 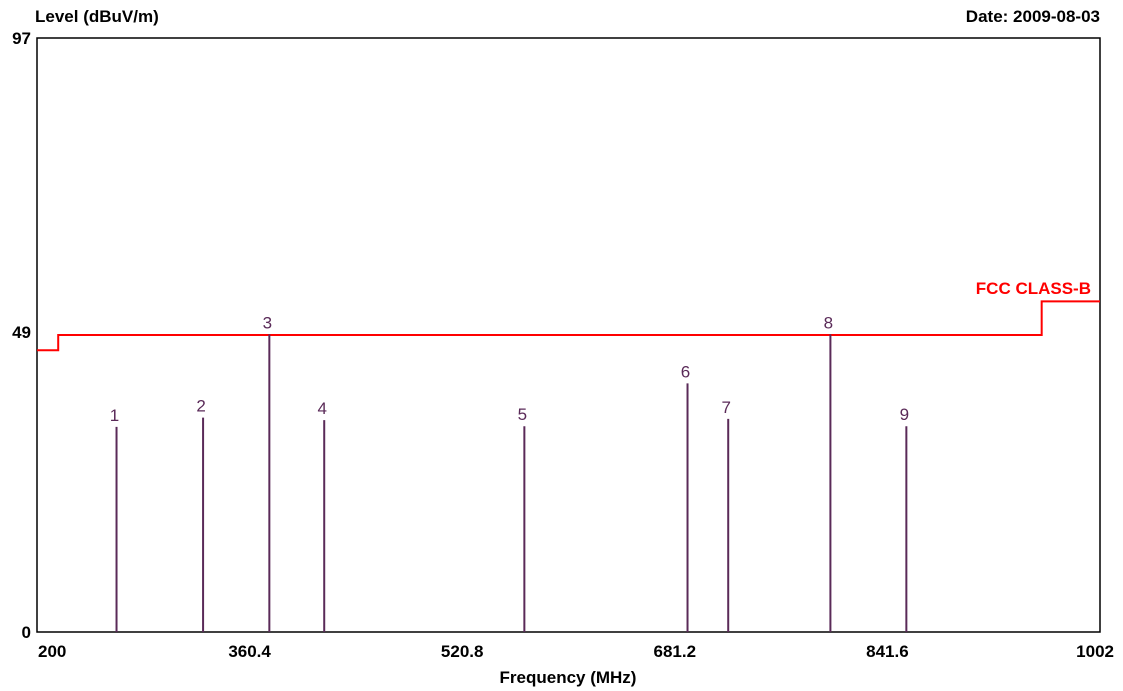 I want to click on limit-line-group: FCC CLASS-B, so click(x=568, y=315).